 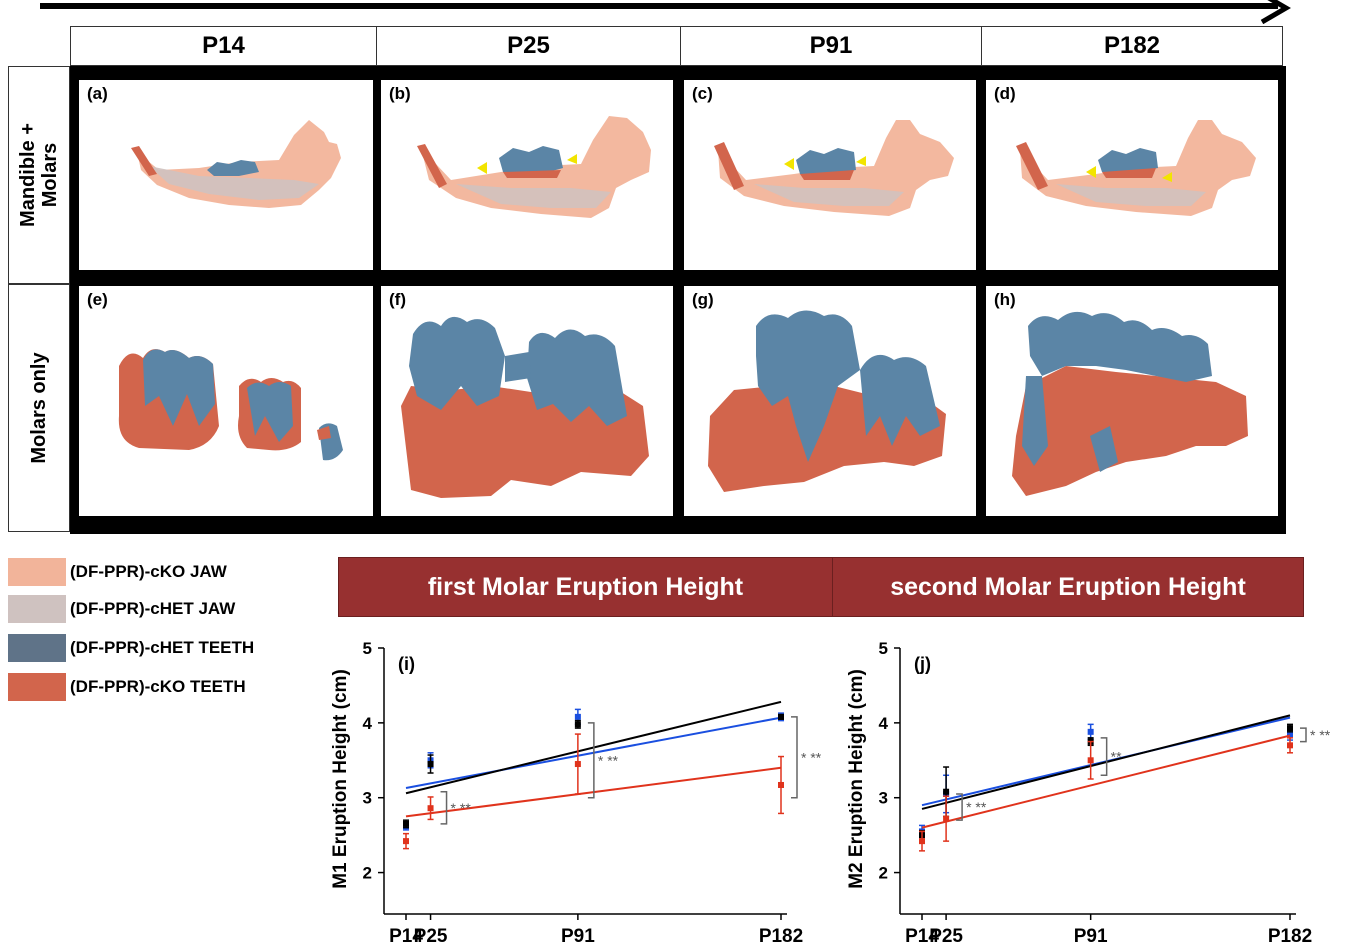 What do you see at coordinates (856, 779) in the screenshot?
I see `y-axis-label: M2 Eruption Height (cm)` at bounding box center [856, 779].